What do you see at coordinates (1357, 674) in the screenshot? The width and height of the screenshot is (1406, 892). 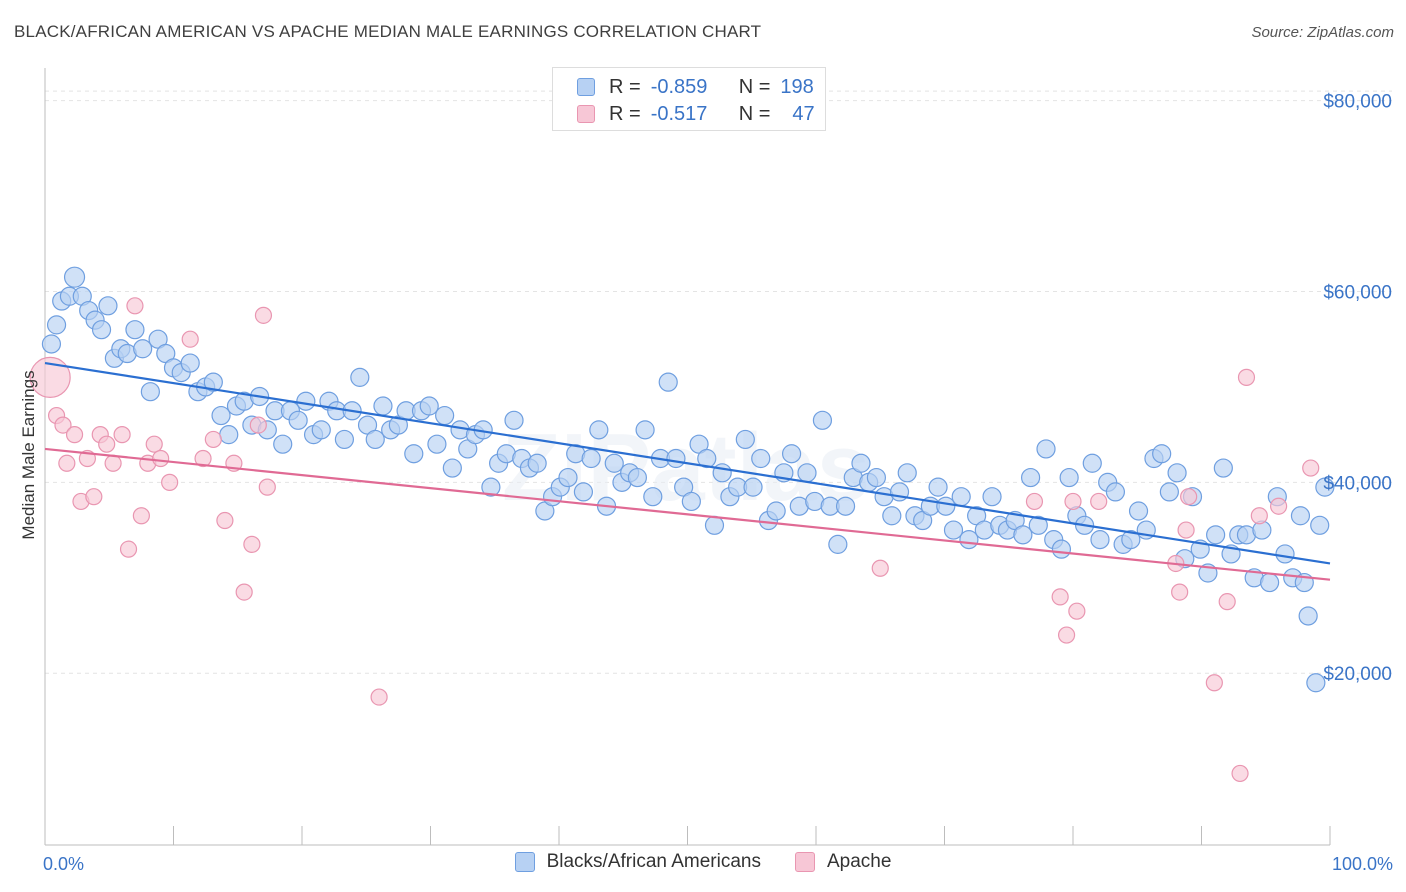 I see `y-tick-label: $20,000` at bounding box center [1357, 674].